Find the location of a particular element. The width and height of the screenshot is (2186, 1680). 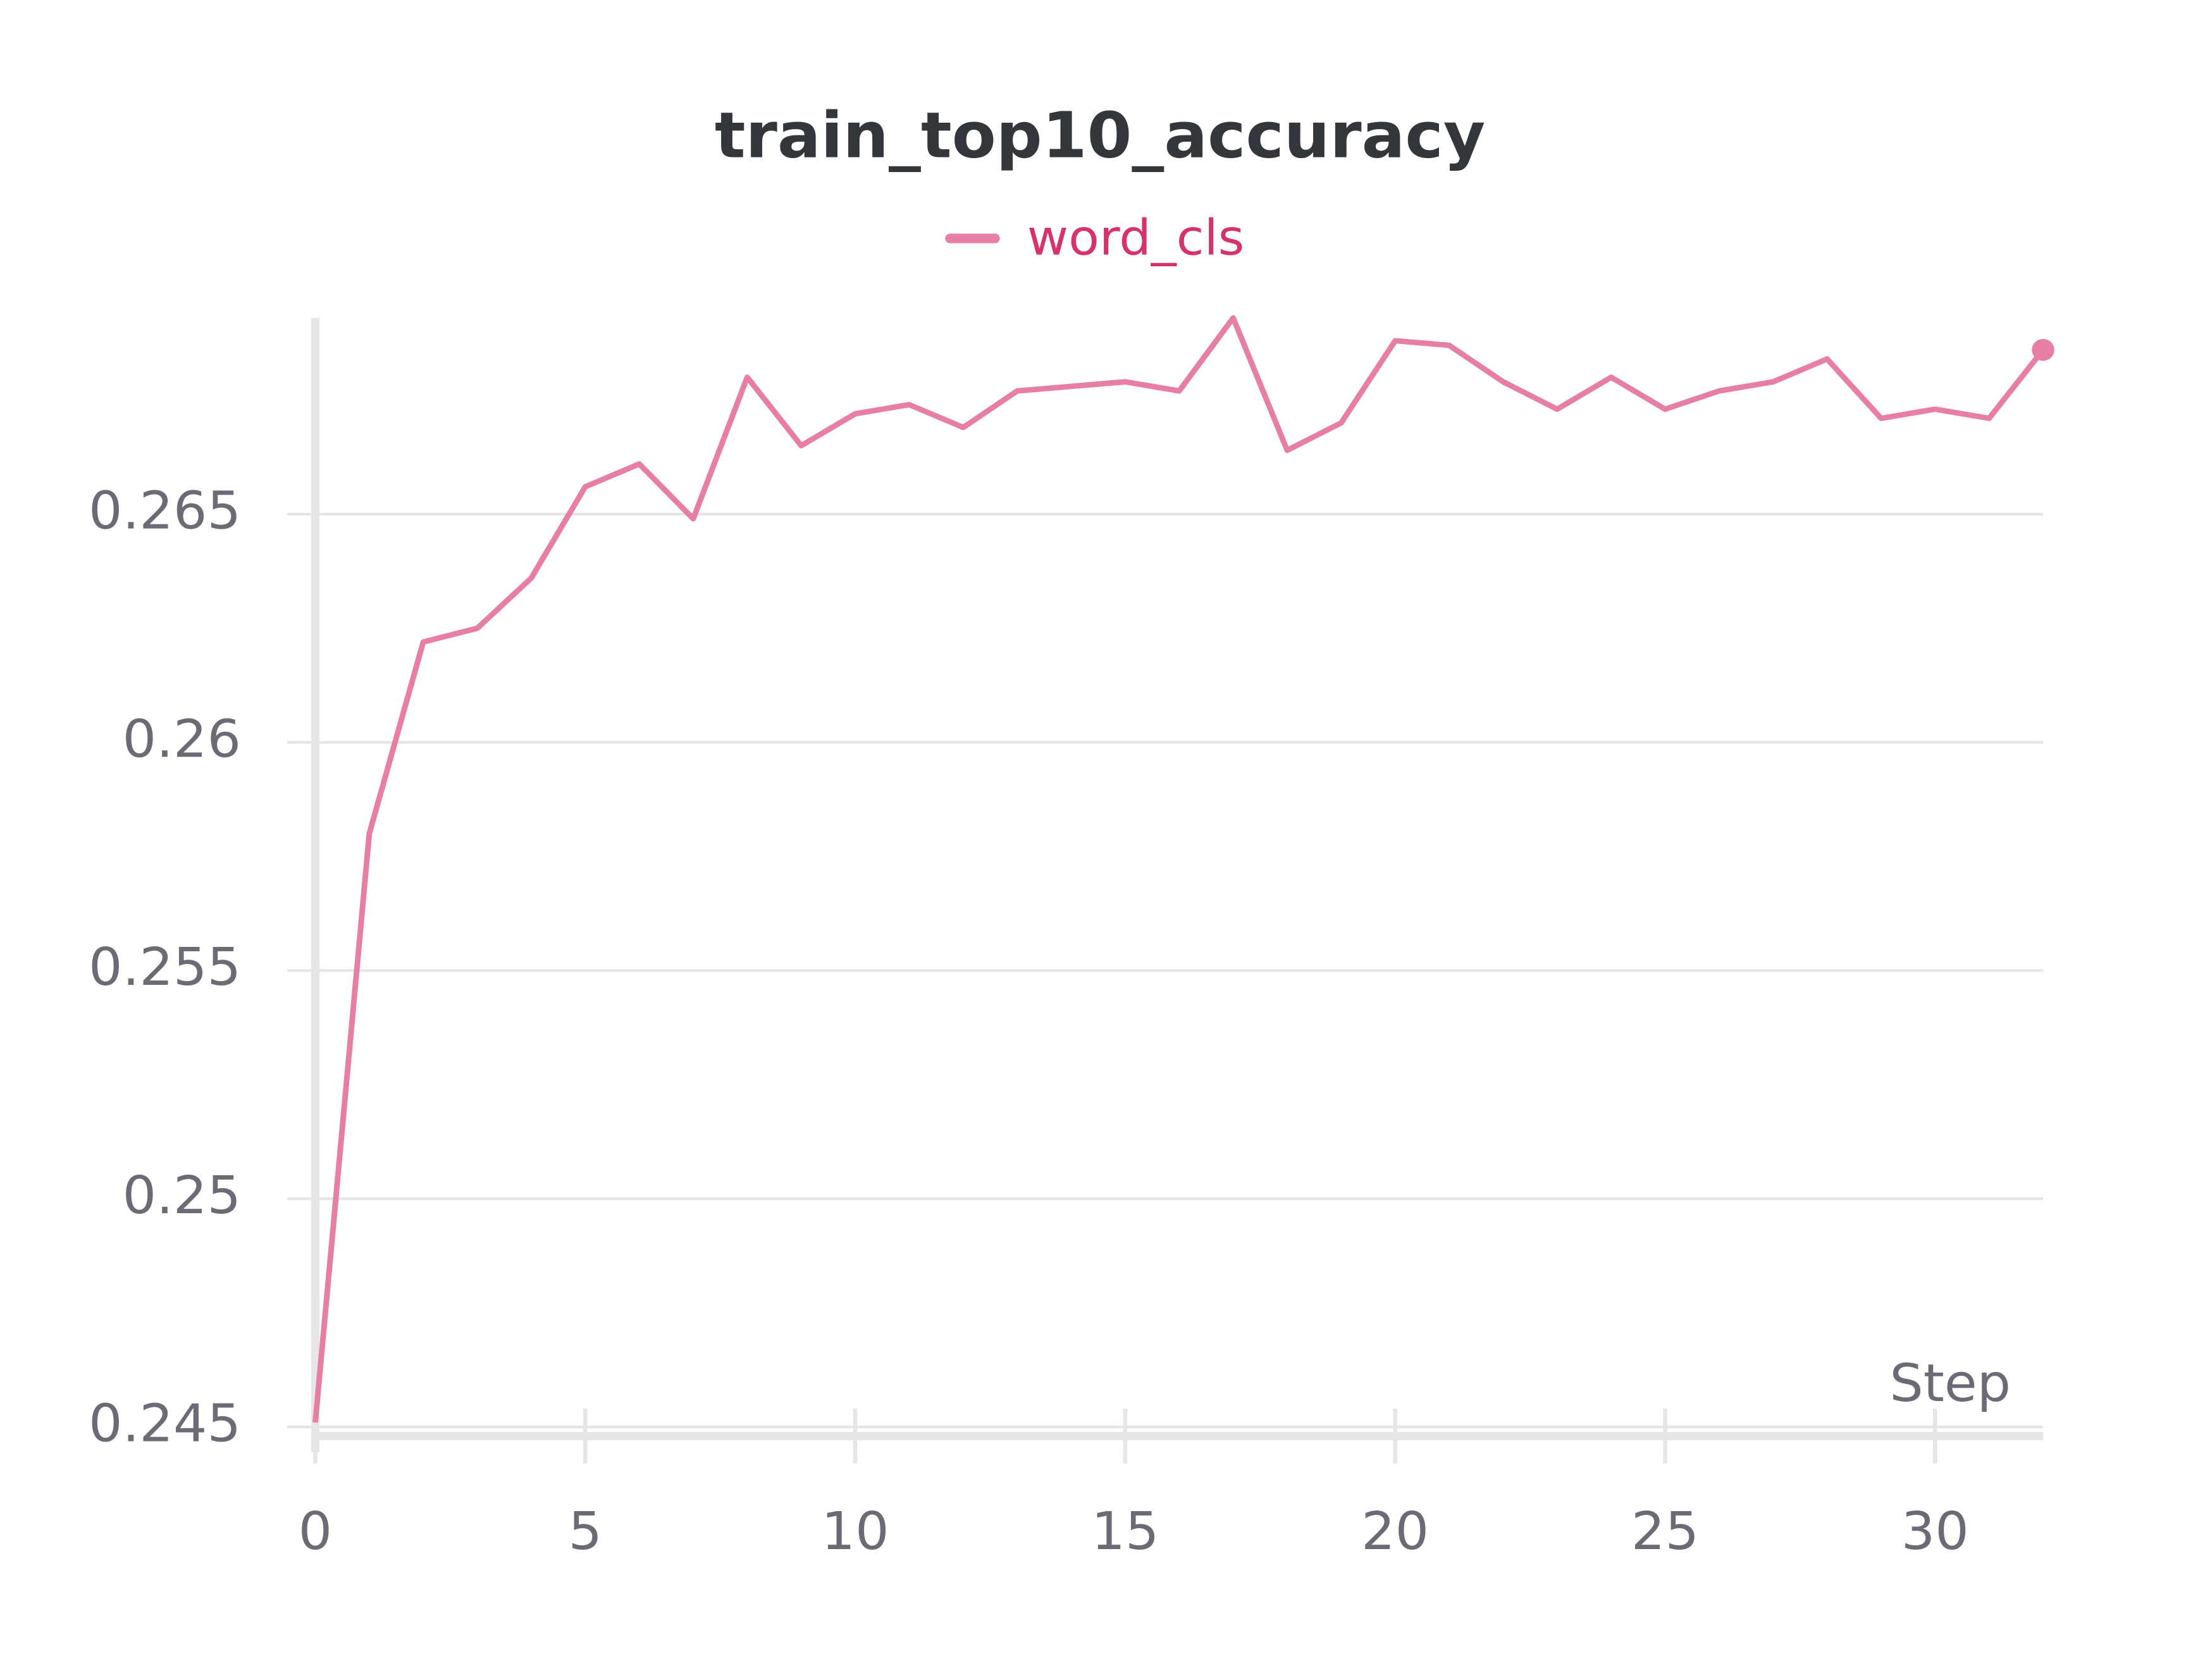

y-tick-label: 0.245 is located at coordinates (165, 1423).